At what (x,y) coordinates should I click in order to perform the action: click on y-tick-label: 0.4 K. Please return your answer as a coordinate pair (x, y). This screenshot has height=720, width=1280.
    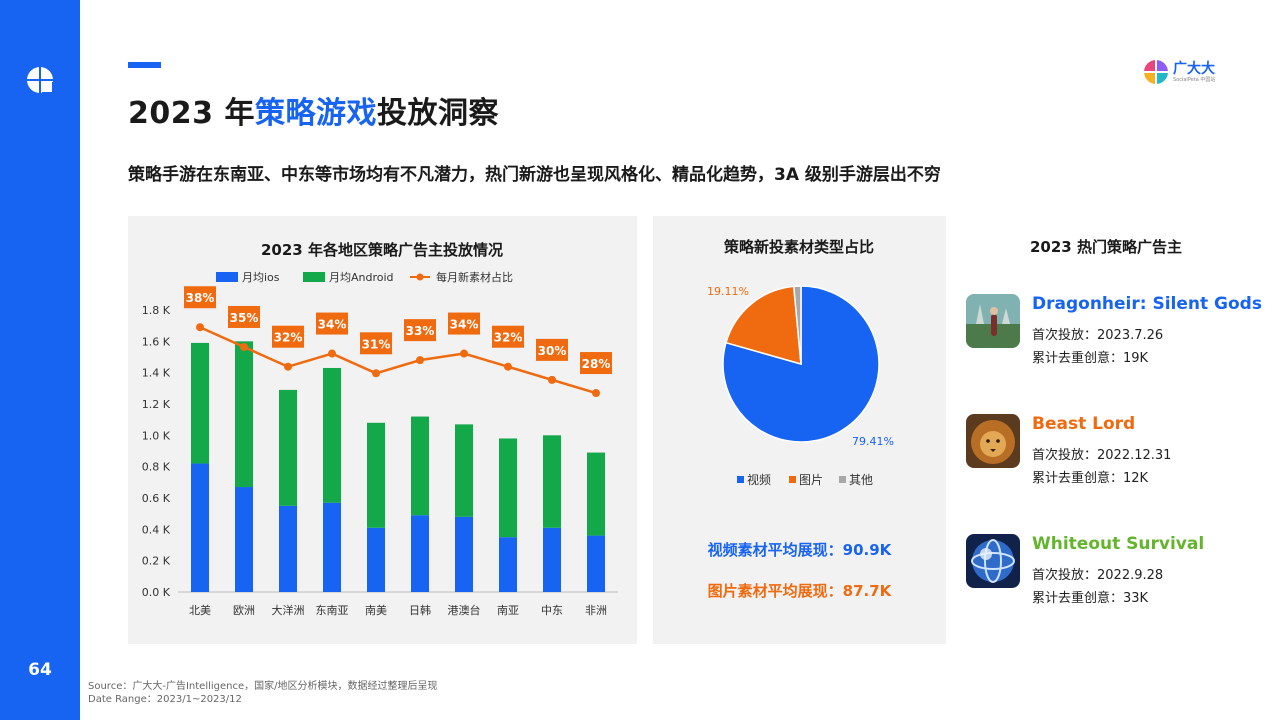
    Looking at the image, I should click on (156, 529).